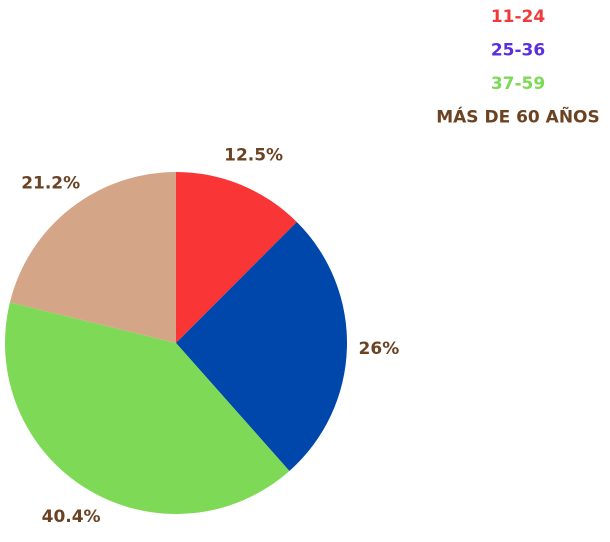  Describe the element at coordinates (518, 84) in the screenshot. I see `legend-entry: 37-59` at that location.